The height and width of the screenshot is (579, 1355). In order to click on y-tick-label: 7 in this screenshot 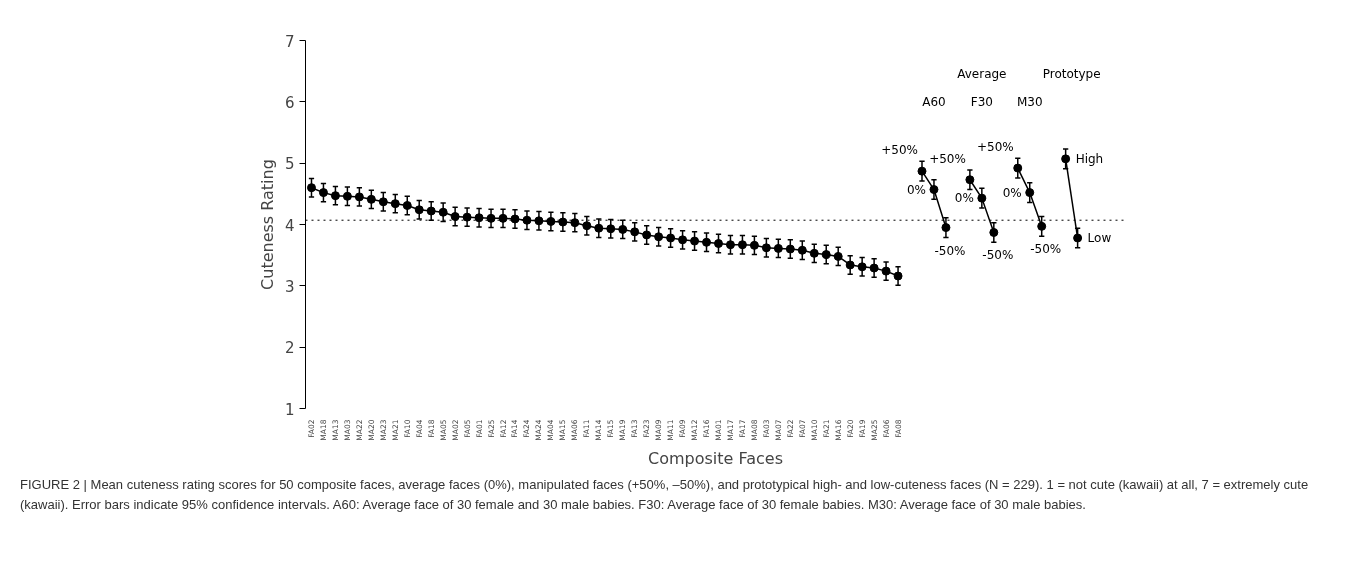, I will do `click(289, 41)`.